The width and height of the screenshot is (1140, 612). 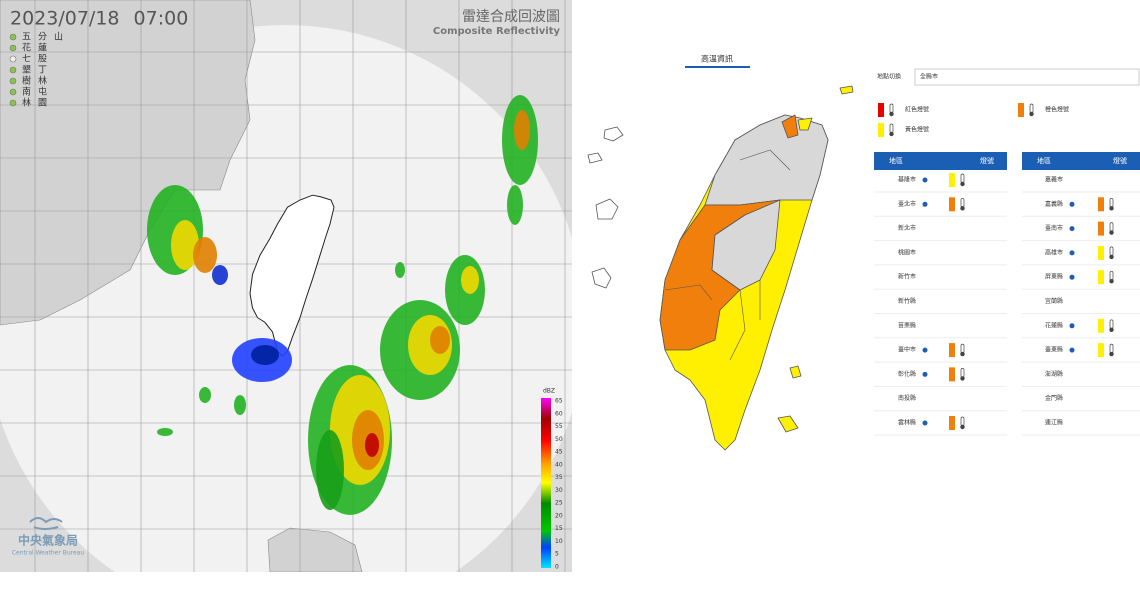 I want to click on legend-label: 橙色燈號, so click(x=1057, y=110).